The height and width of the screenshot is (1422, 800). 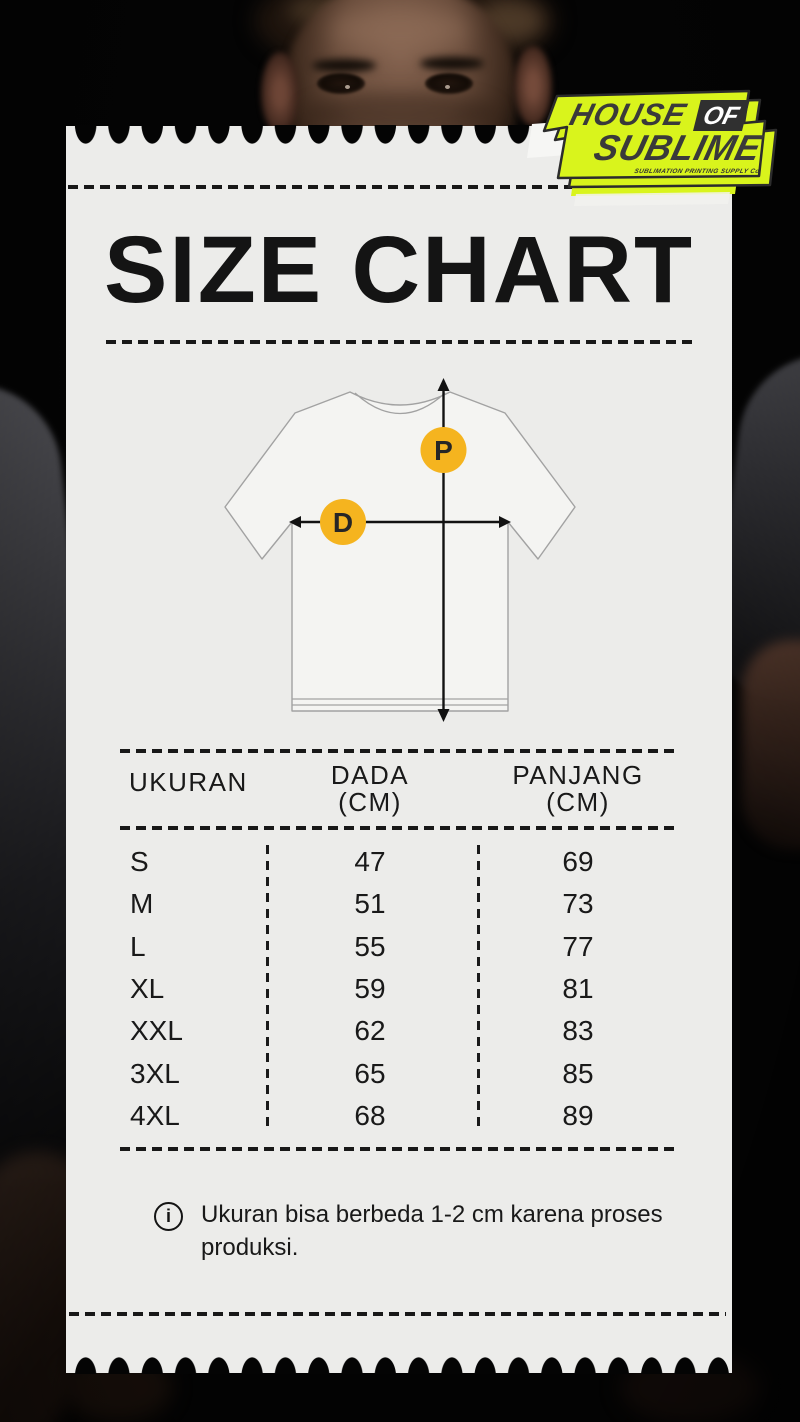 What do you see at coordinates (362, 903) in the screenshot?
I see `table-row: M 51 73` at bounding box center [362, 903].